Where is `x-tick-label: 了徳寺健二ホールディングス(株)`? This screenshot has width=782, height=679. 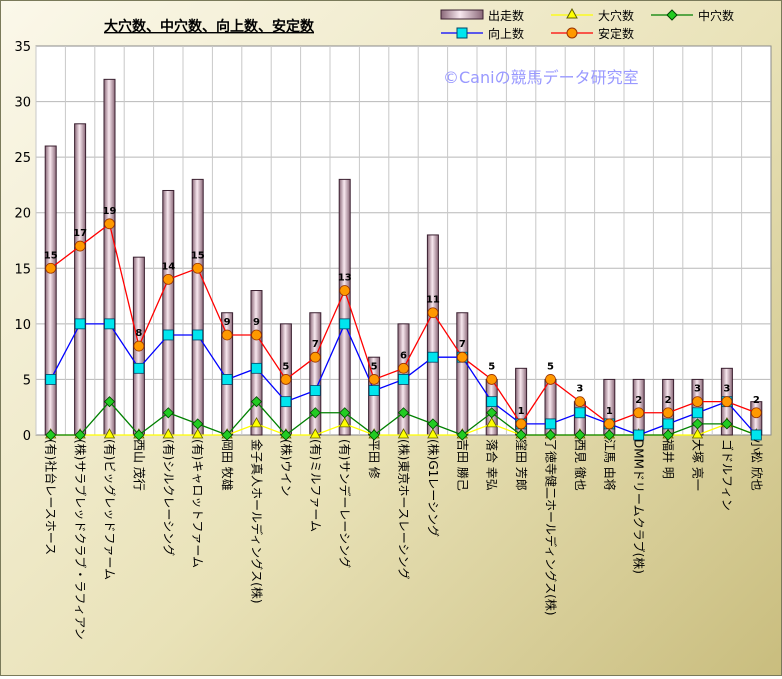 x-tick-label: 了徳寺健二ホールディングス(株) is located at coordinates (551, 527).